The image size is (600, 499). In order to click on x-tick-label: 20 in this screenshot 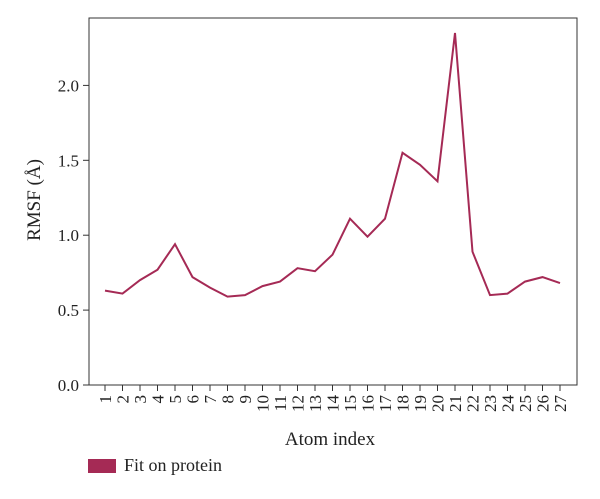, I will do `click(438, 403)`.